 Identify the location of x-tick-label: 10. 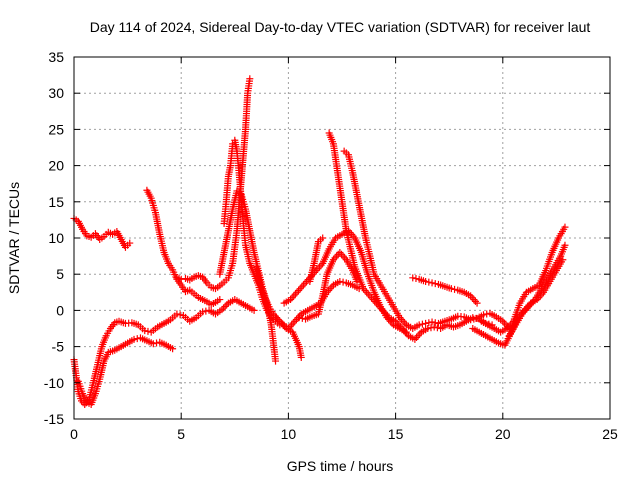
(289, 434).